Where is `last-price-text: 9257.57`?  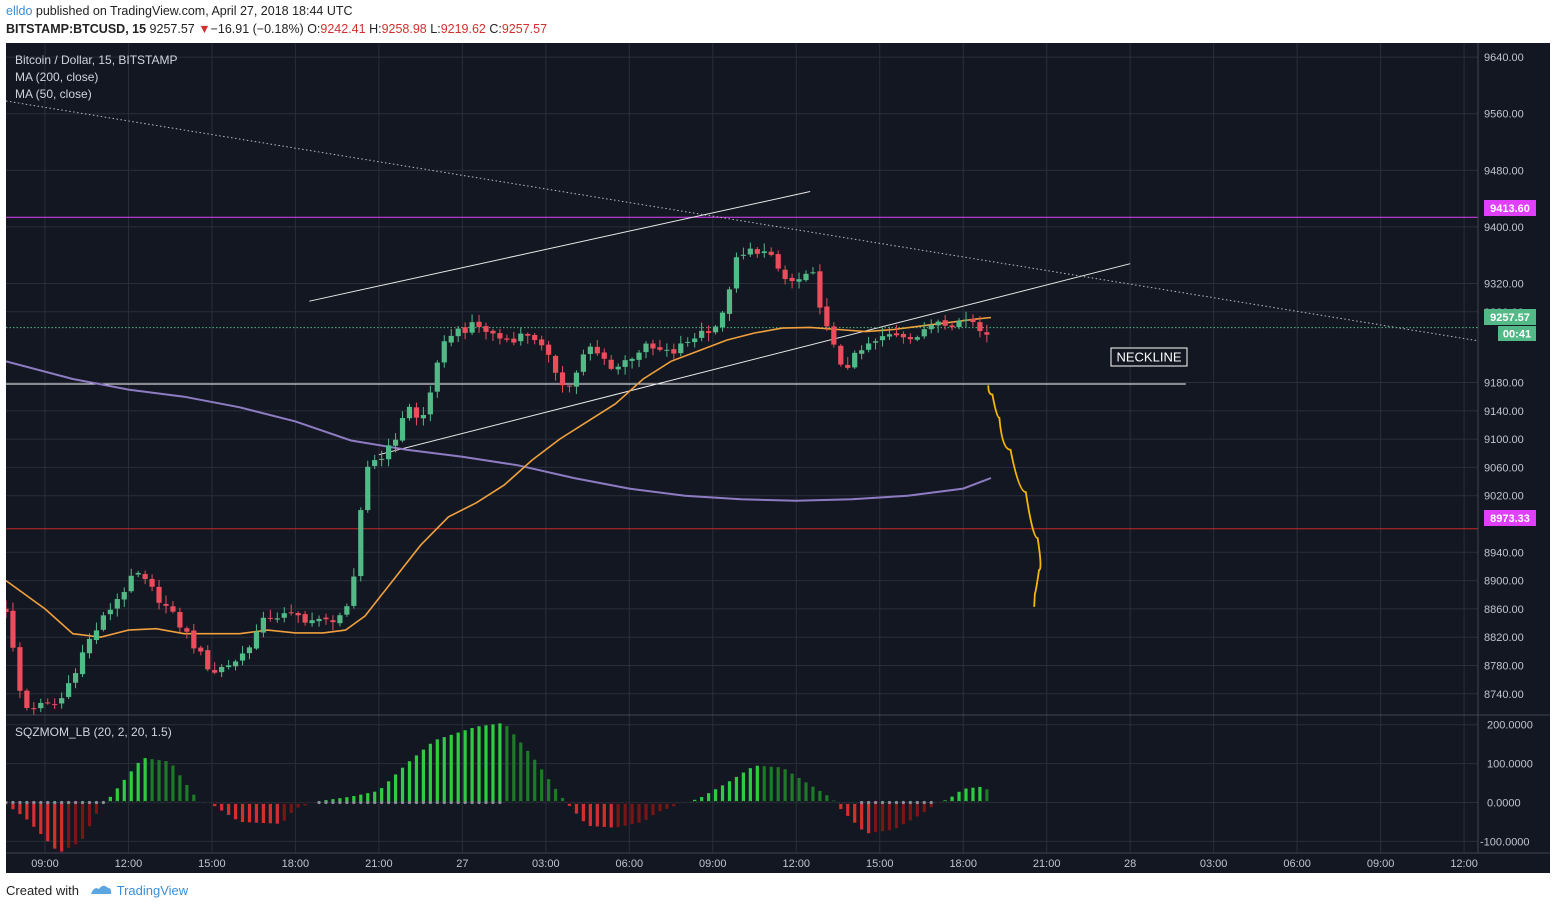
last-price-text: 9257.57 is located at coordinates (1510, 318).